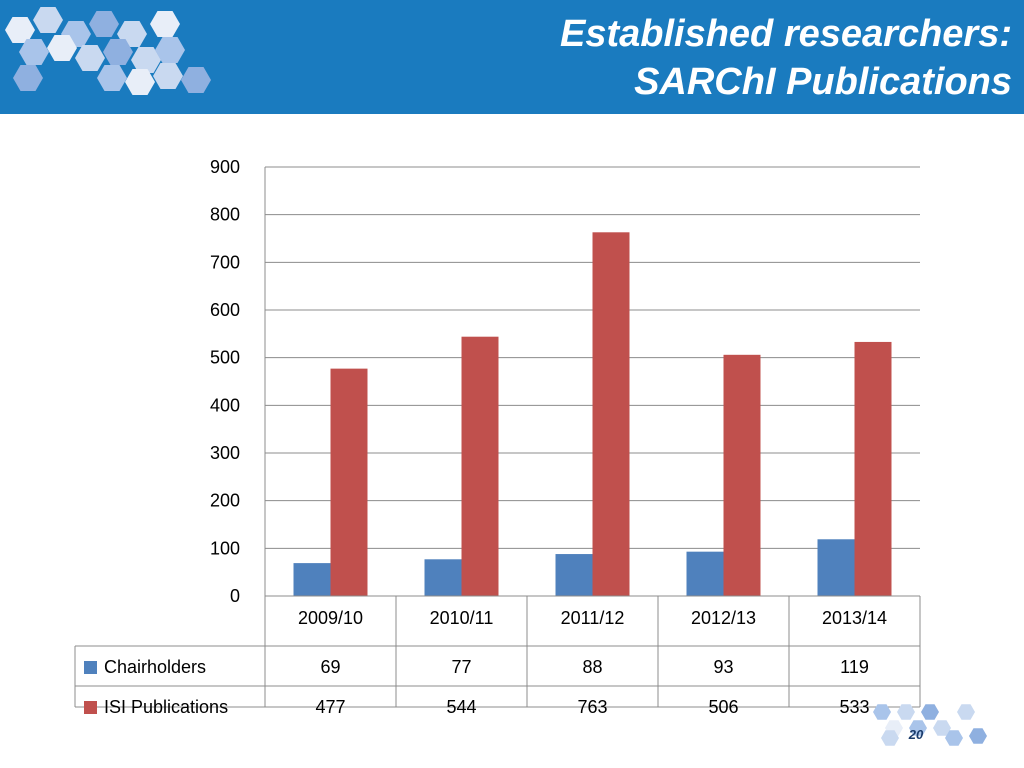 Image resolution: width=1024 pixels, height=768 pixels. Describe the element at coordinates (225, 453) in the screenshot. I see `y-tick-label: 300` at that location.